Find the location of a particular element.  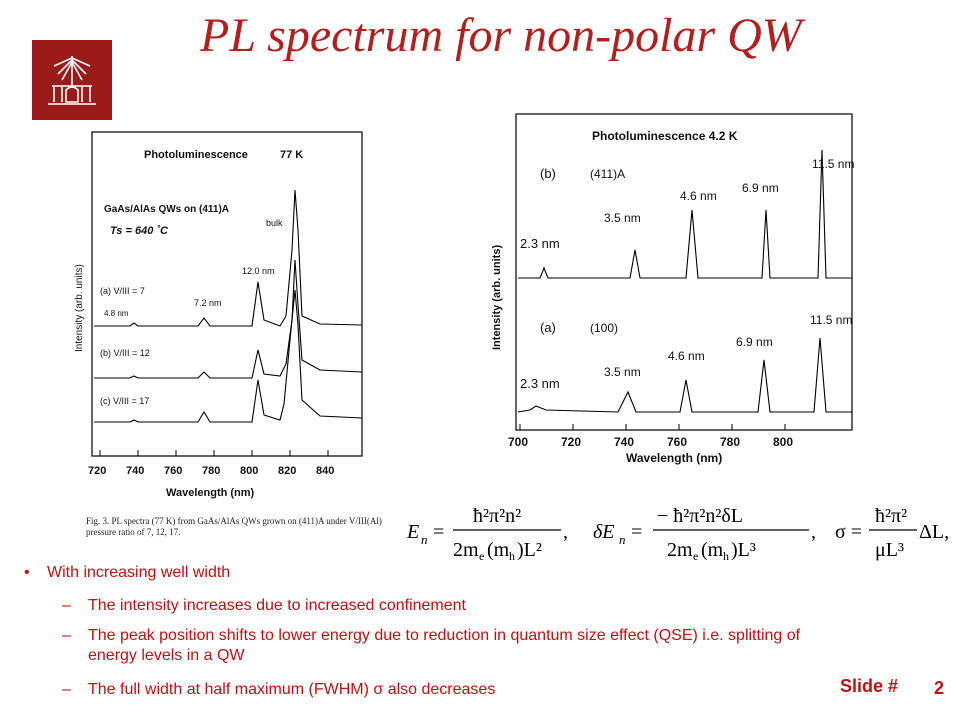

right-b-11-5nm: 11.5 nm is located at coordinates (833, 164).